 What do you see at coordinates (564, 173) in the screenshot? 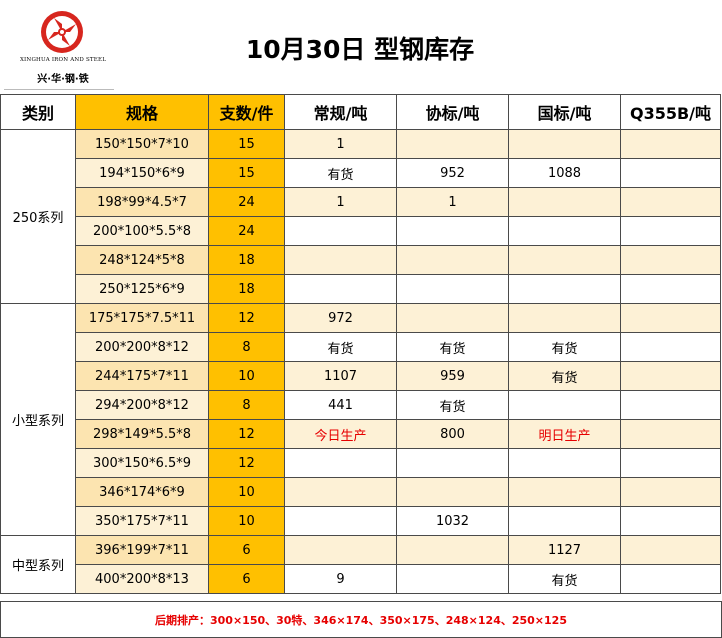
I see `national-cell: 1088` at bounding box center [564, 173].